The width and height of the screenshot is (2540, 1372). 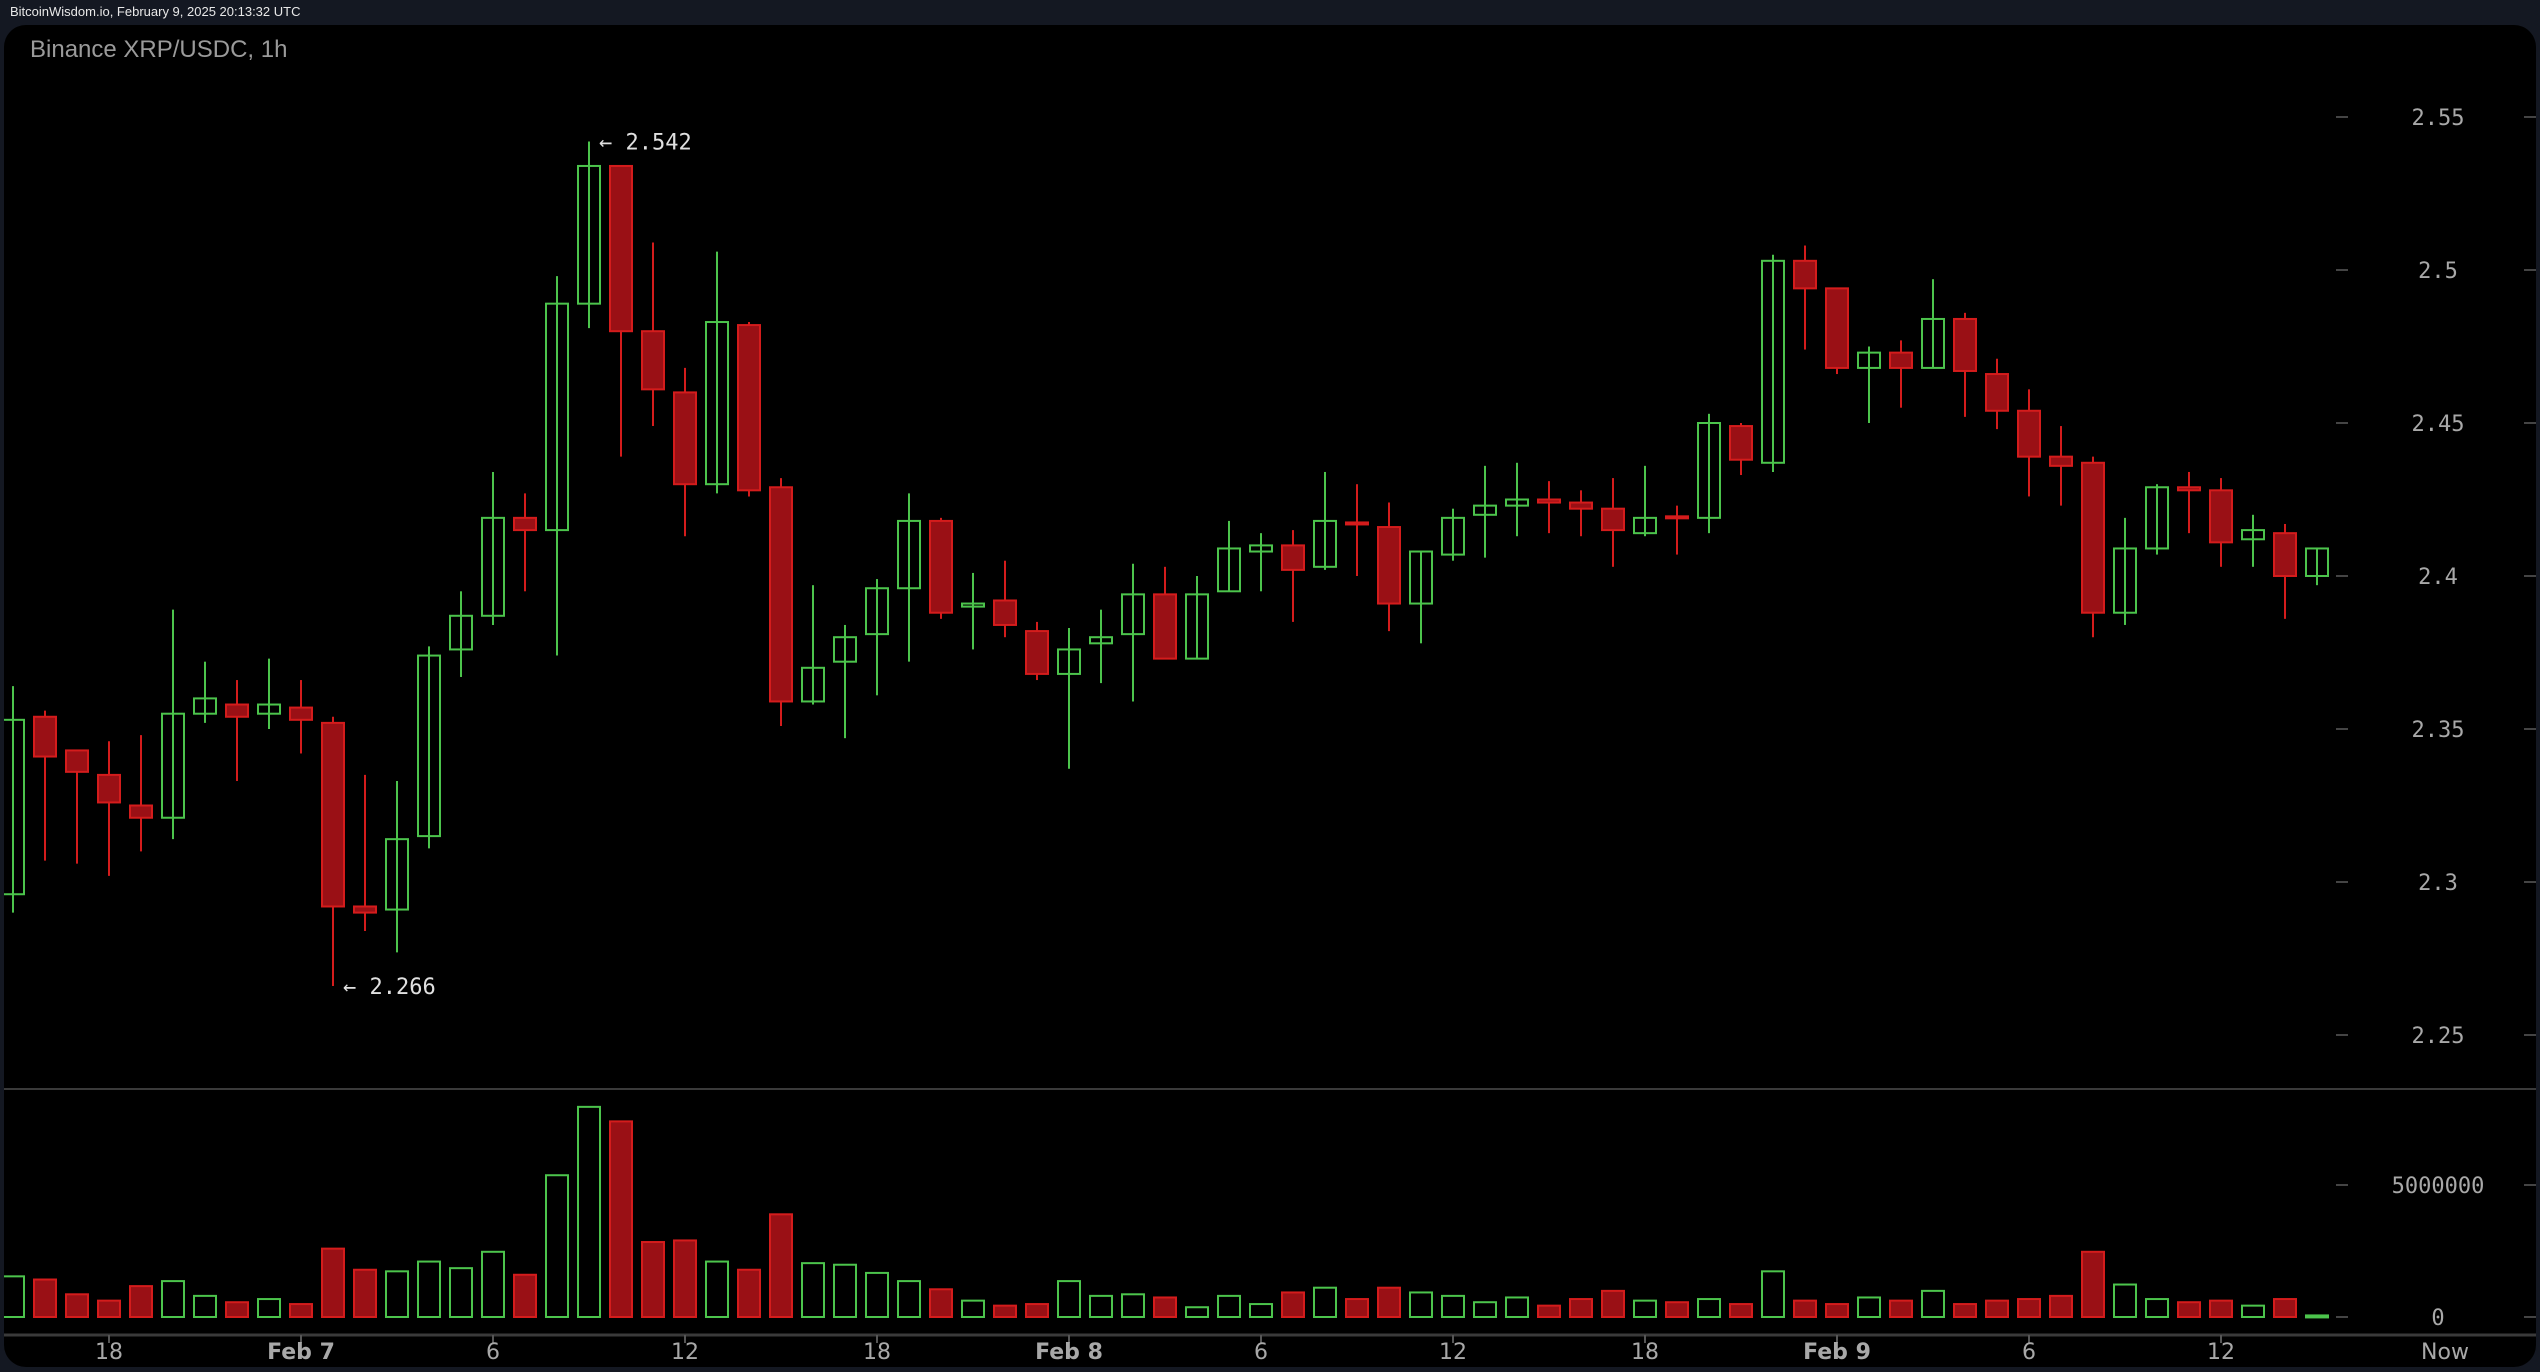 I want to click on price-axis-label: 2.3, so click(x=2438, y=883).